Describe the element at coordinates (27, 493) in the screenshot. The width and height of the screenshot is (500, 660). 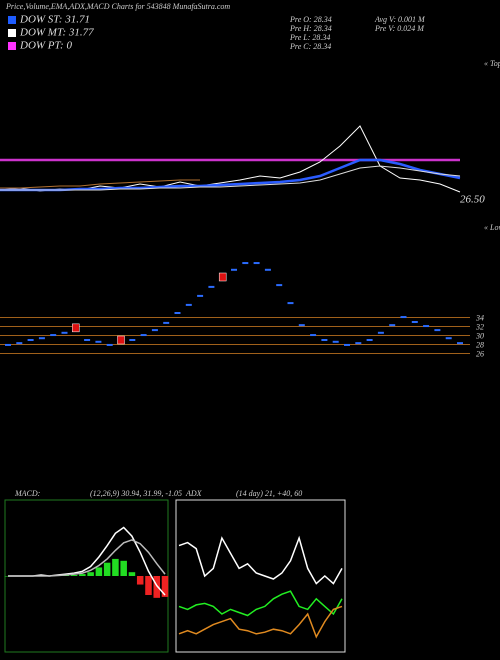
I see `panel-title: MACD:` at that location.